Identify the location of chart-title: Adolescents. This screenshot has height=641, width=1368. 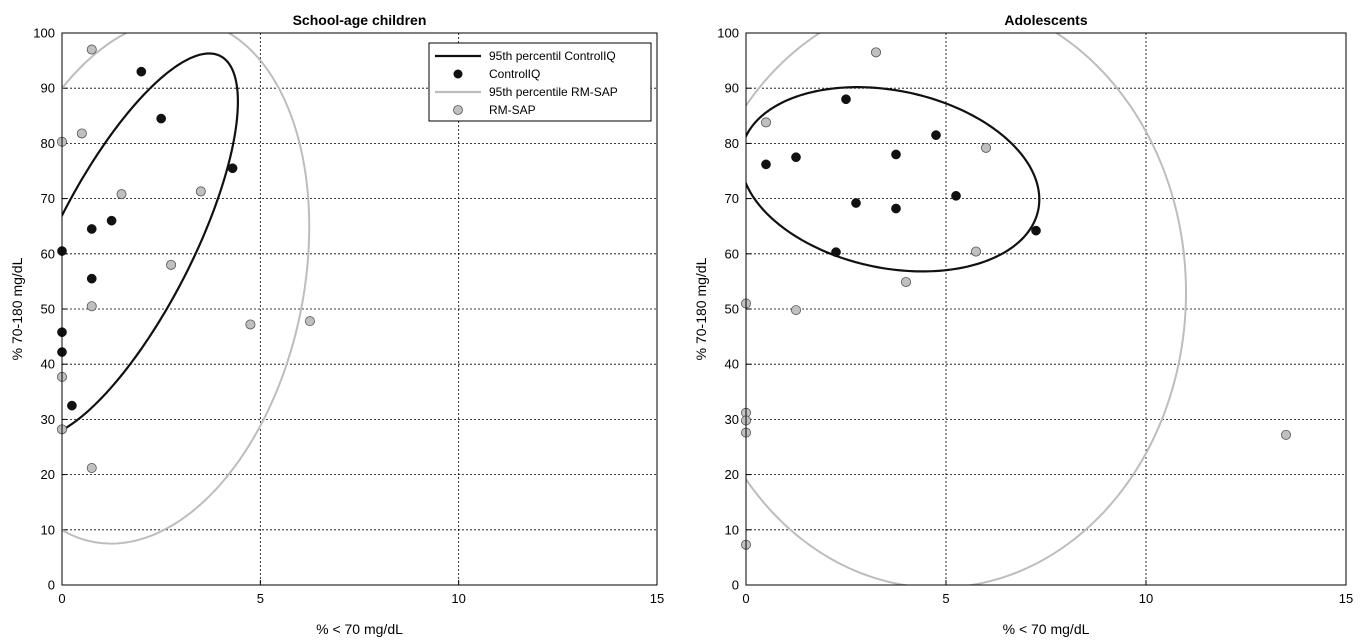
(1045, 20).